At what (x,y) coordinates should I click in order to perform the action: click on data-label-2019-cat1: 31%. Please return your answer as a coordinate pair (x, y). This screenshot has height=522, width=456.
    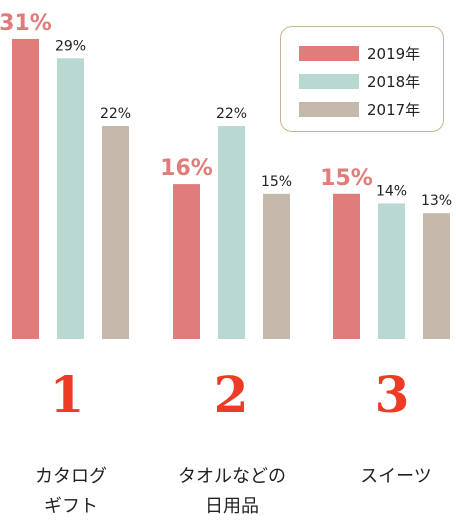
    Looking at the image, I should click on (26, 23).